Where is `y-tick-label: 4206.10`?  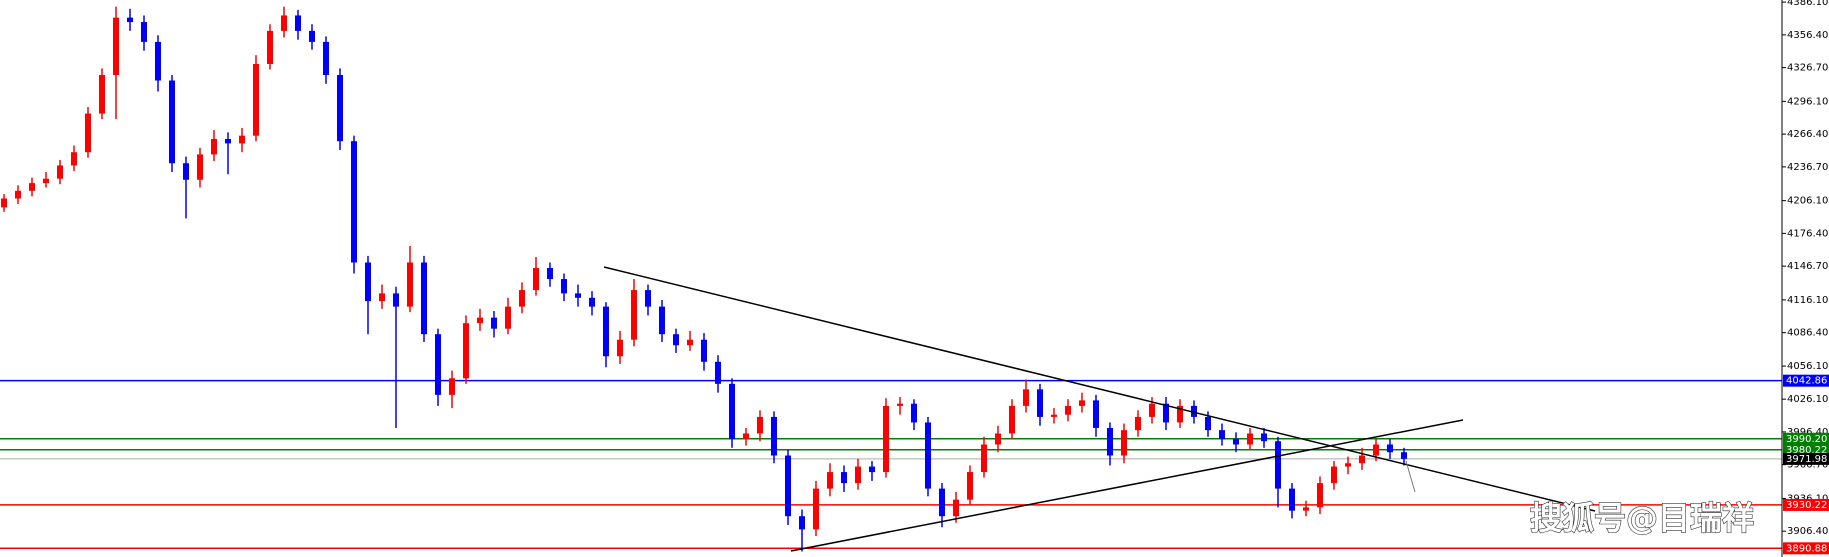 y-tick-label: 4206.10 is located at coordinates (1807, 201).